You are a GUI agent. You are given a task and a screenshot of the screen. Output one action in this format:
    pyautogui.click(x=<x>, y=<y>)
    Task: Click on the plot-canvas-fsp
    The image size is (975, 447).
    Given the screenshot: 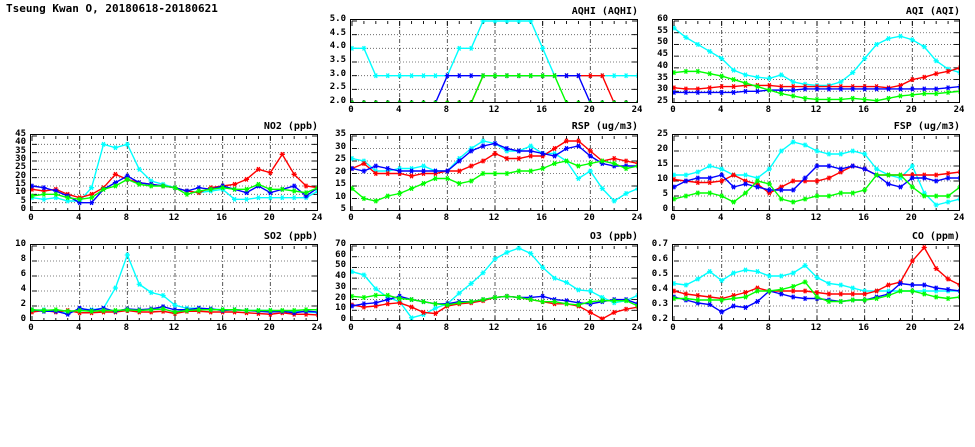 What is the action you would take?
    pyautogui.click(x=816, y=172)
    